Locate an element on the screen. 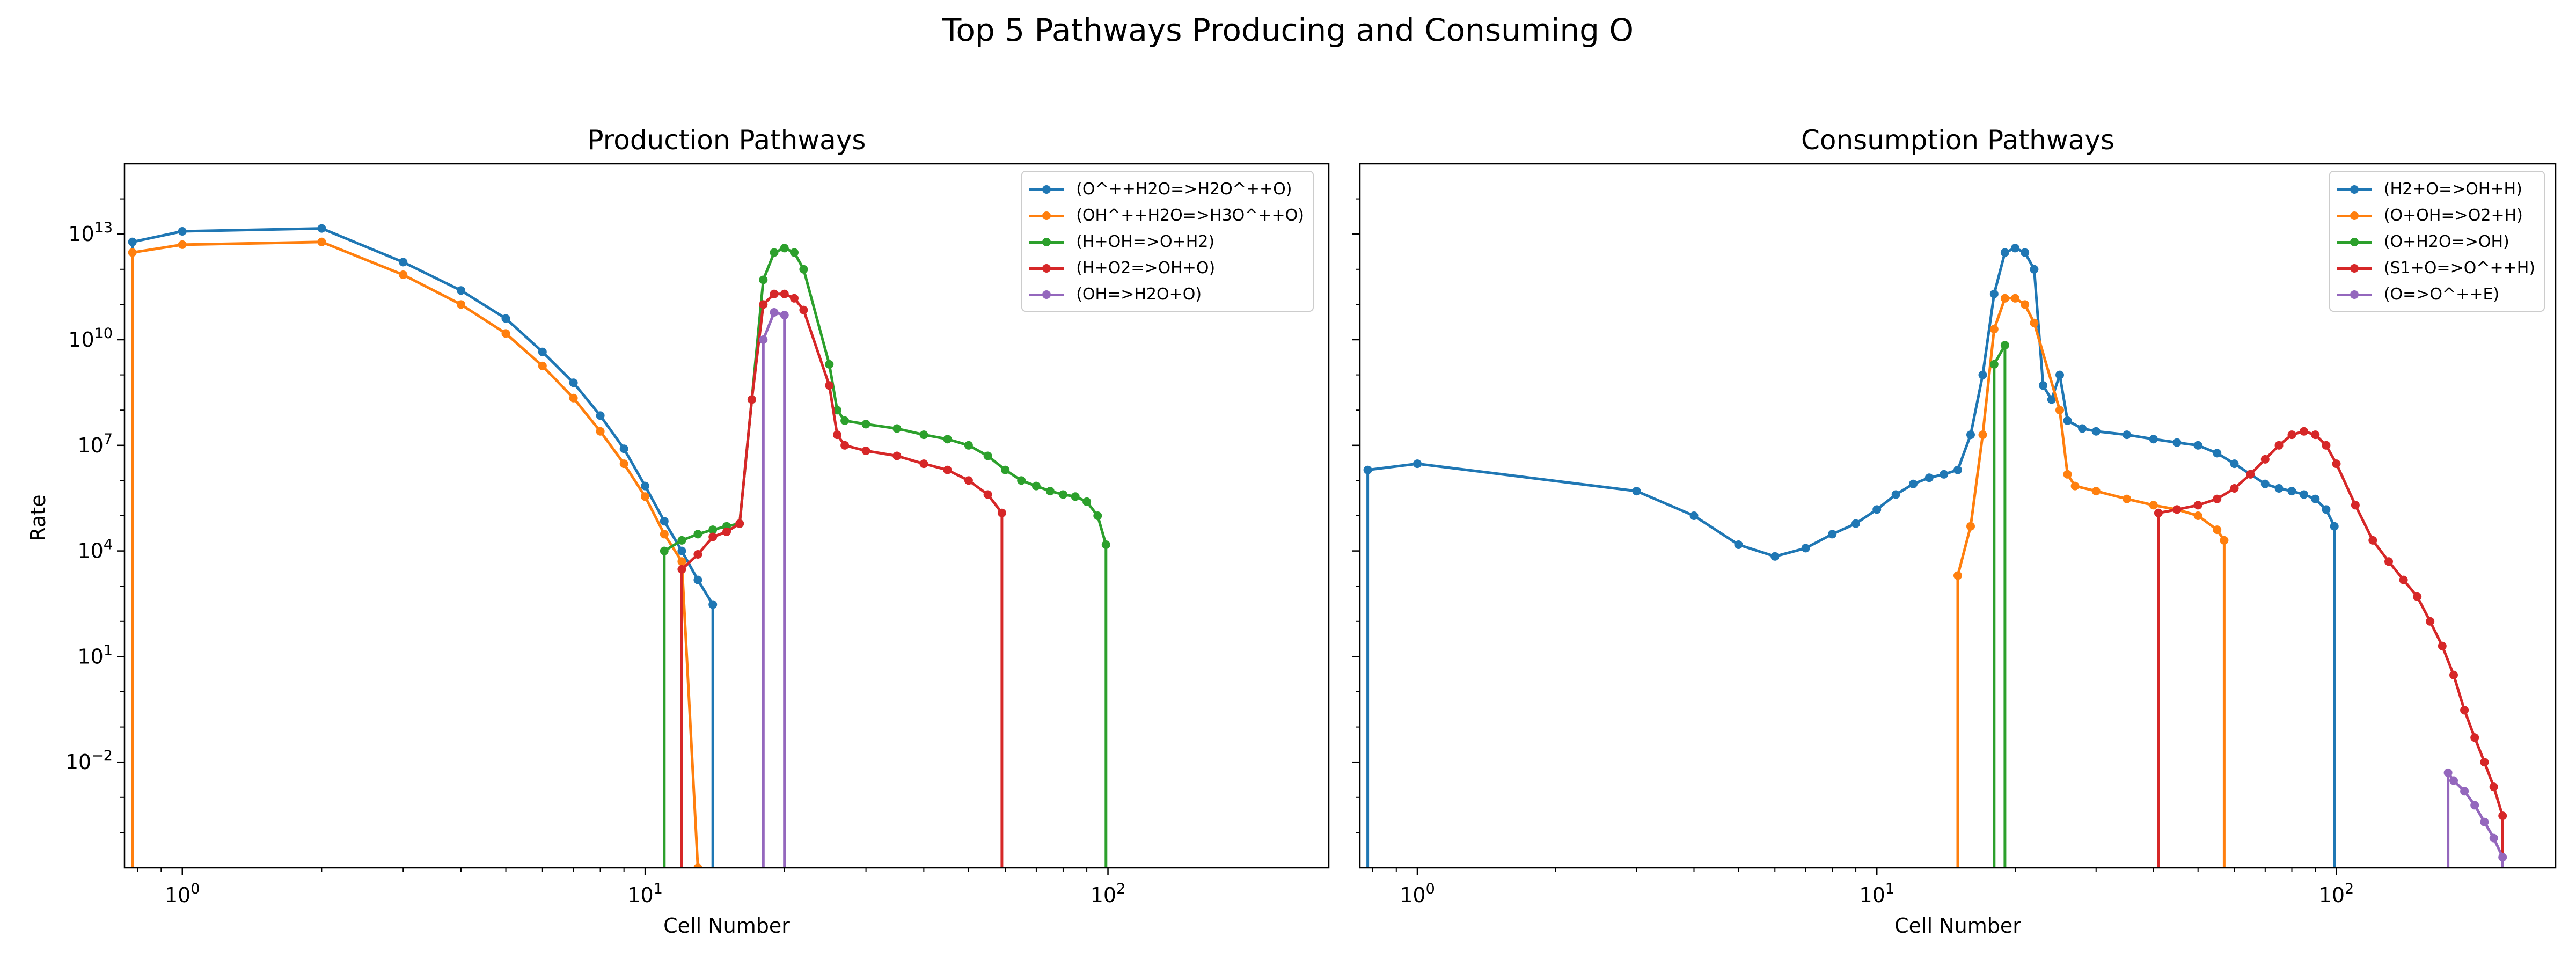 Image resolution: width=2576 pixels, height=966 pixels. legend-label: (H+OH=>O+H2) is located at coordinates (1145, 241).